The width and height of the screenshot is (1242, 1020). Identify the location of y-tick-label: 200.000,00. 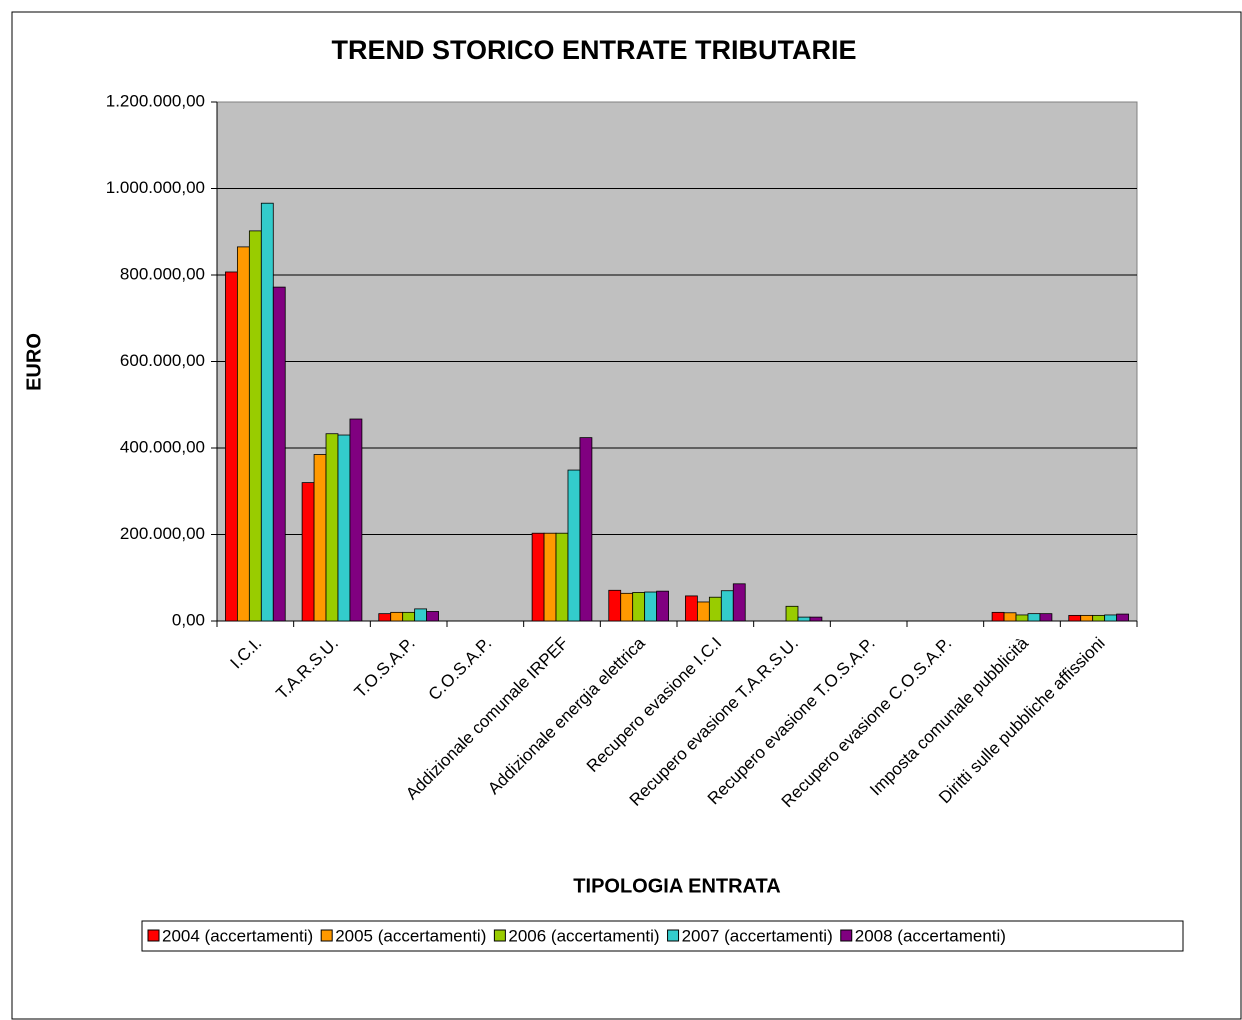
(162, 533).